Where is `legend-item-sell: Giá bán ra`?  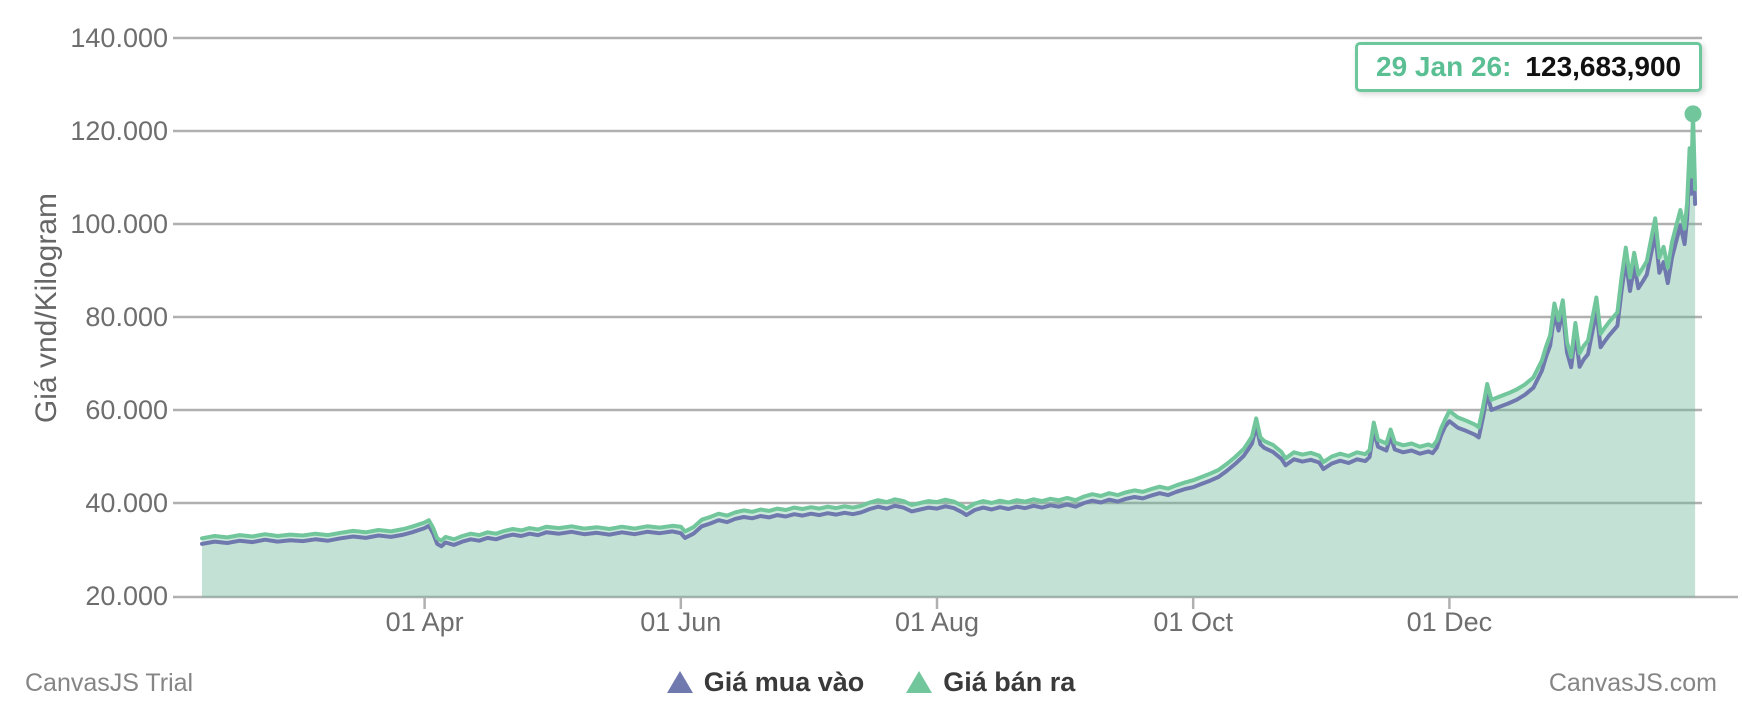 legend-item-sell: Giá bán ra is located at coordinates (990, 682).